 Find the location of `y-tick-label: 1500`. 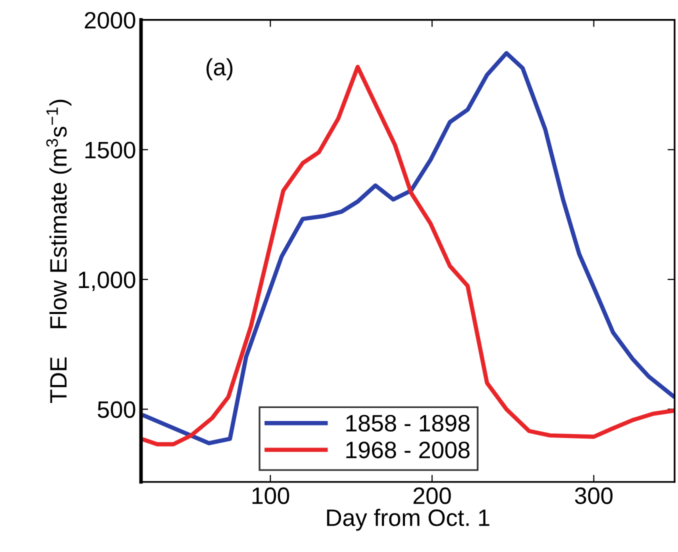

y-tick-label: 1500 is located at coordinates (110, 150).